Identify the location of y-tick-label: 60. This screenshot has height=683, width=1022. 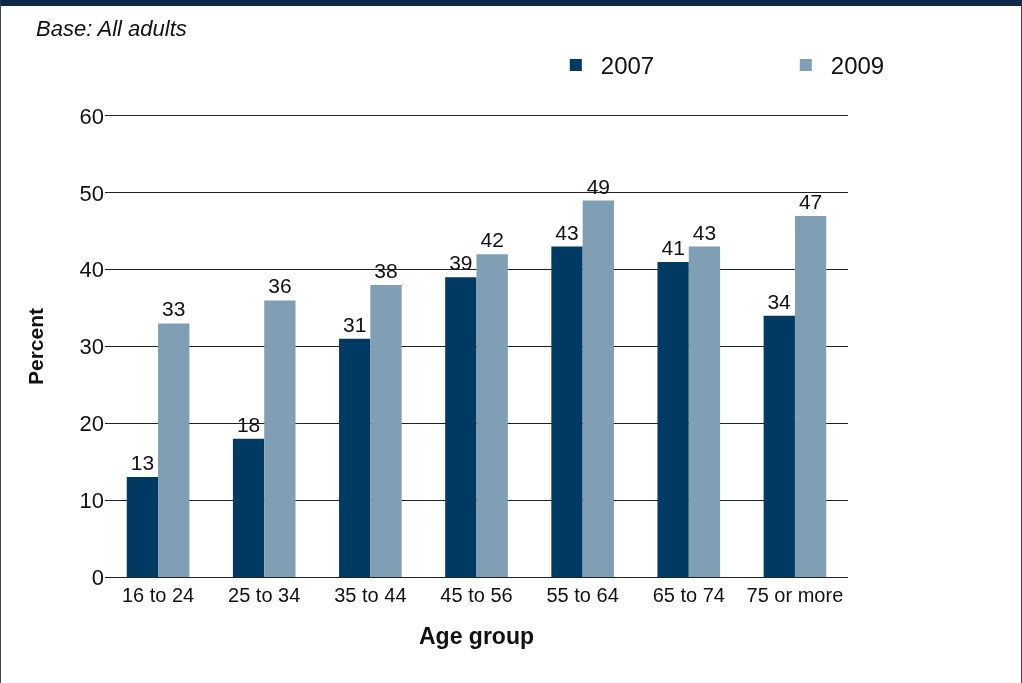
(91, 116).